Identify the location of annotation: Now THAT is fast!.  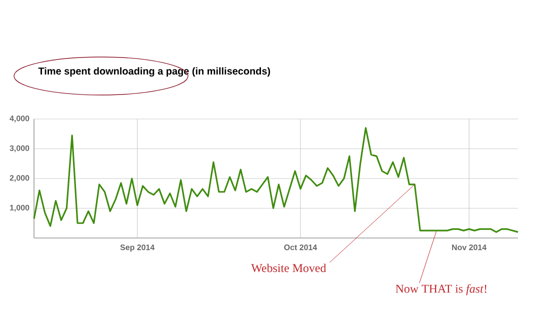
(441, 290).